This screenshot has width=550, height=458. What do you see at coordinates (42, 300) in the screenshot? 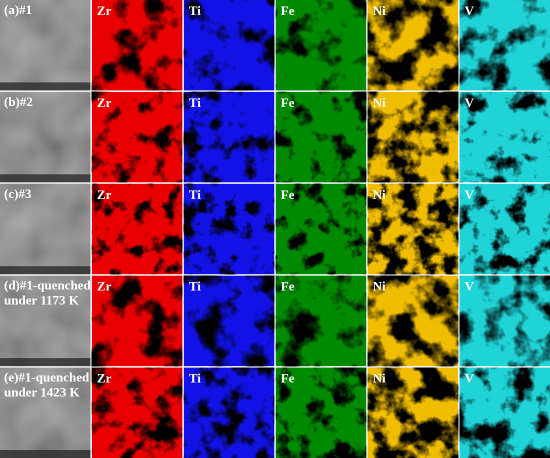
I see `row-label: under 1173 K` at bounding box center [42, 300].